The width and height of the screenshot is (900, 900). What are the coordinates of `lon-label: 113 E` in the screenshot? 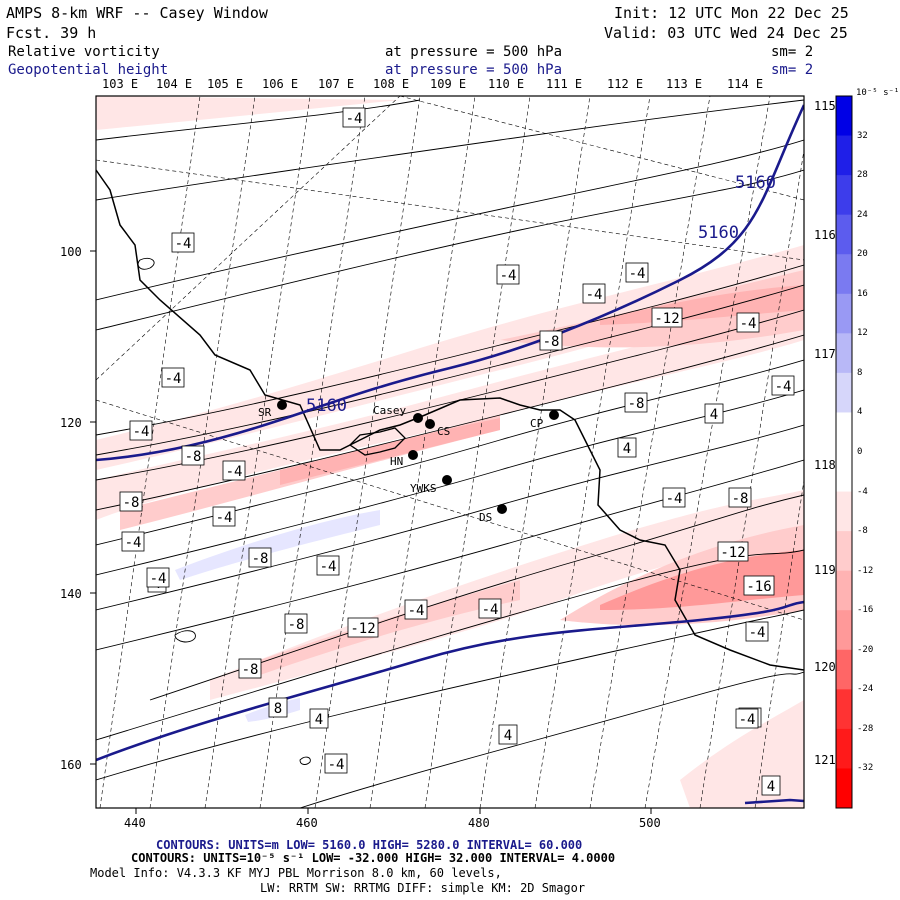 It's located at (684, 84).